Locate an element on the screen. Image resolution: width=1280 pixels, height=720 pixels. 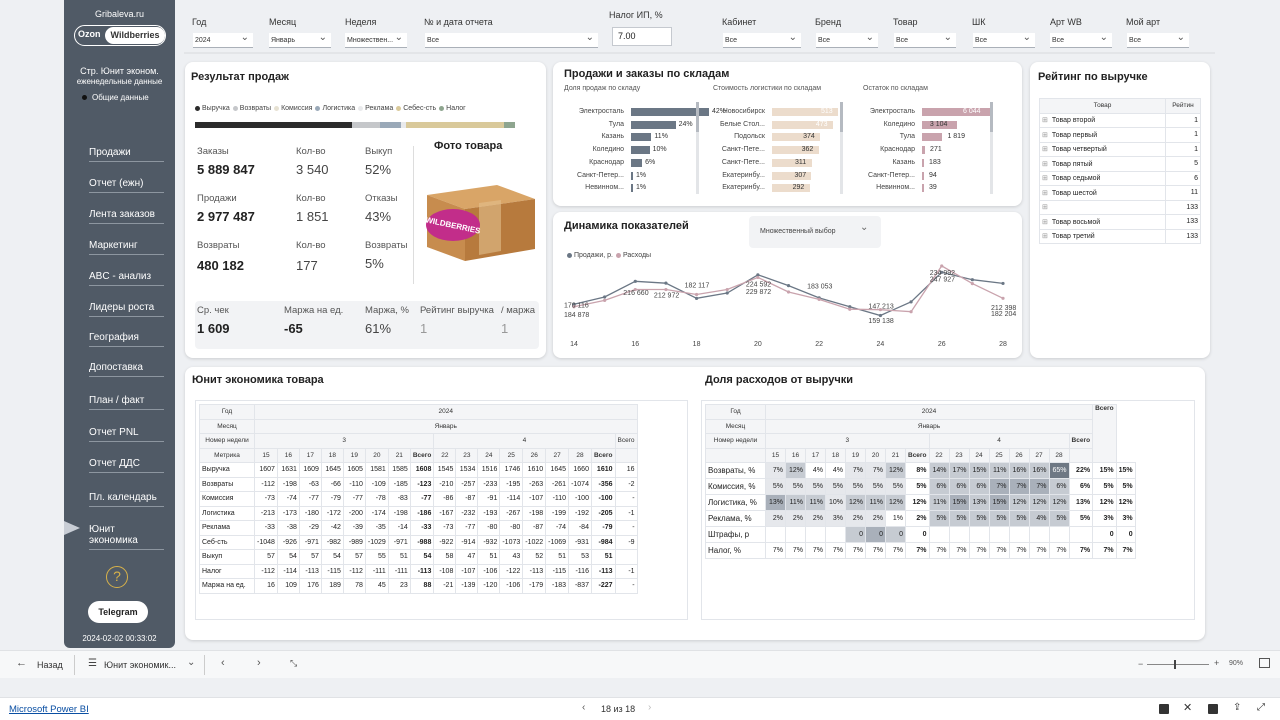
rating-row: ⊞ Товар шестой 11 is located at coordinates (1120, 193).